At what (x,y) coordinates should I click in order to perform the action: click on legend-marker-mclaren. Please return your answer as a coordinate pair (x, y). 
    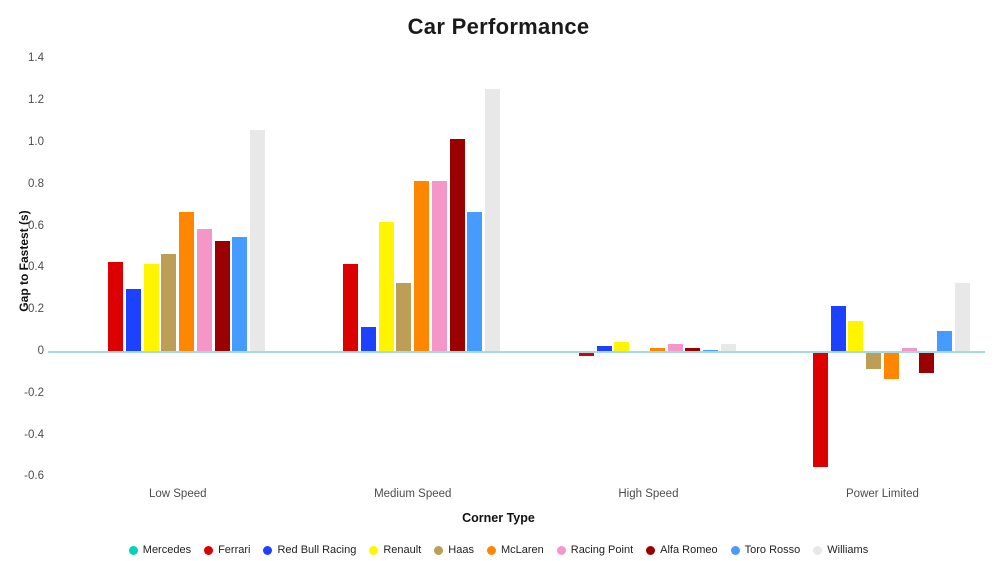
    Looking at the image, I should click on (491, 550).